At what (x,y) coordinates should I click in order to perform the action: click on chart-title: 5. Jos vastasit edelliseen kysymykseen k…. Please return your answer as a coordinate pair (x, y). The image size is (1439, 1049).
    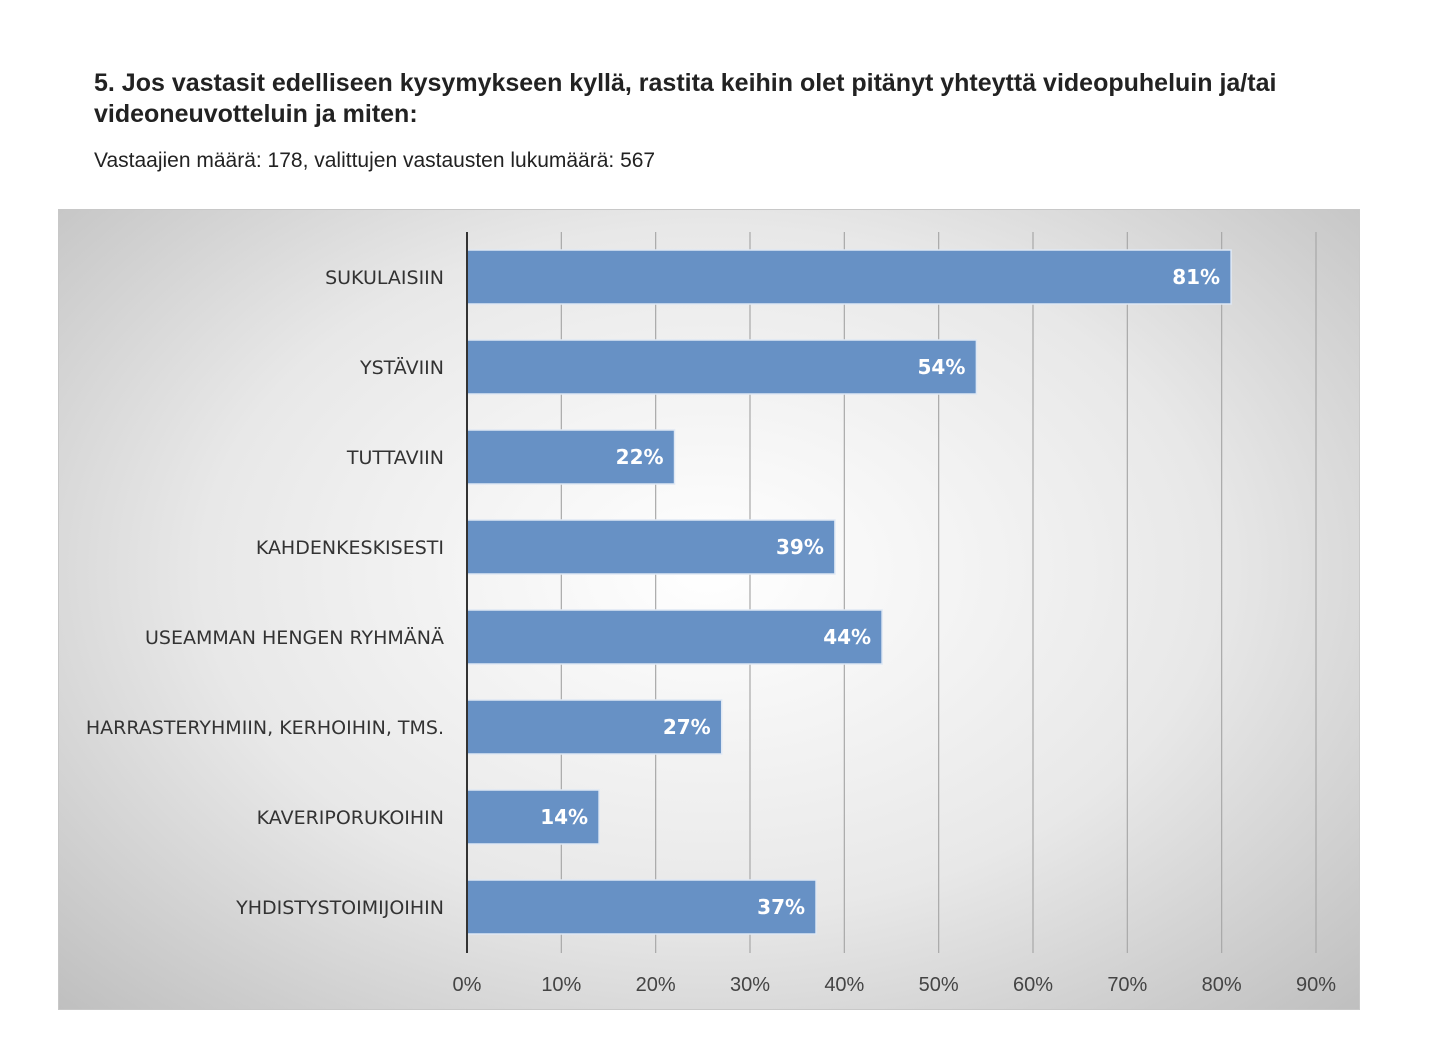
    Looking at the image, I should click on (685, 98).